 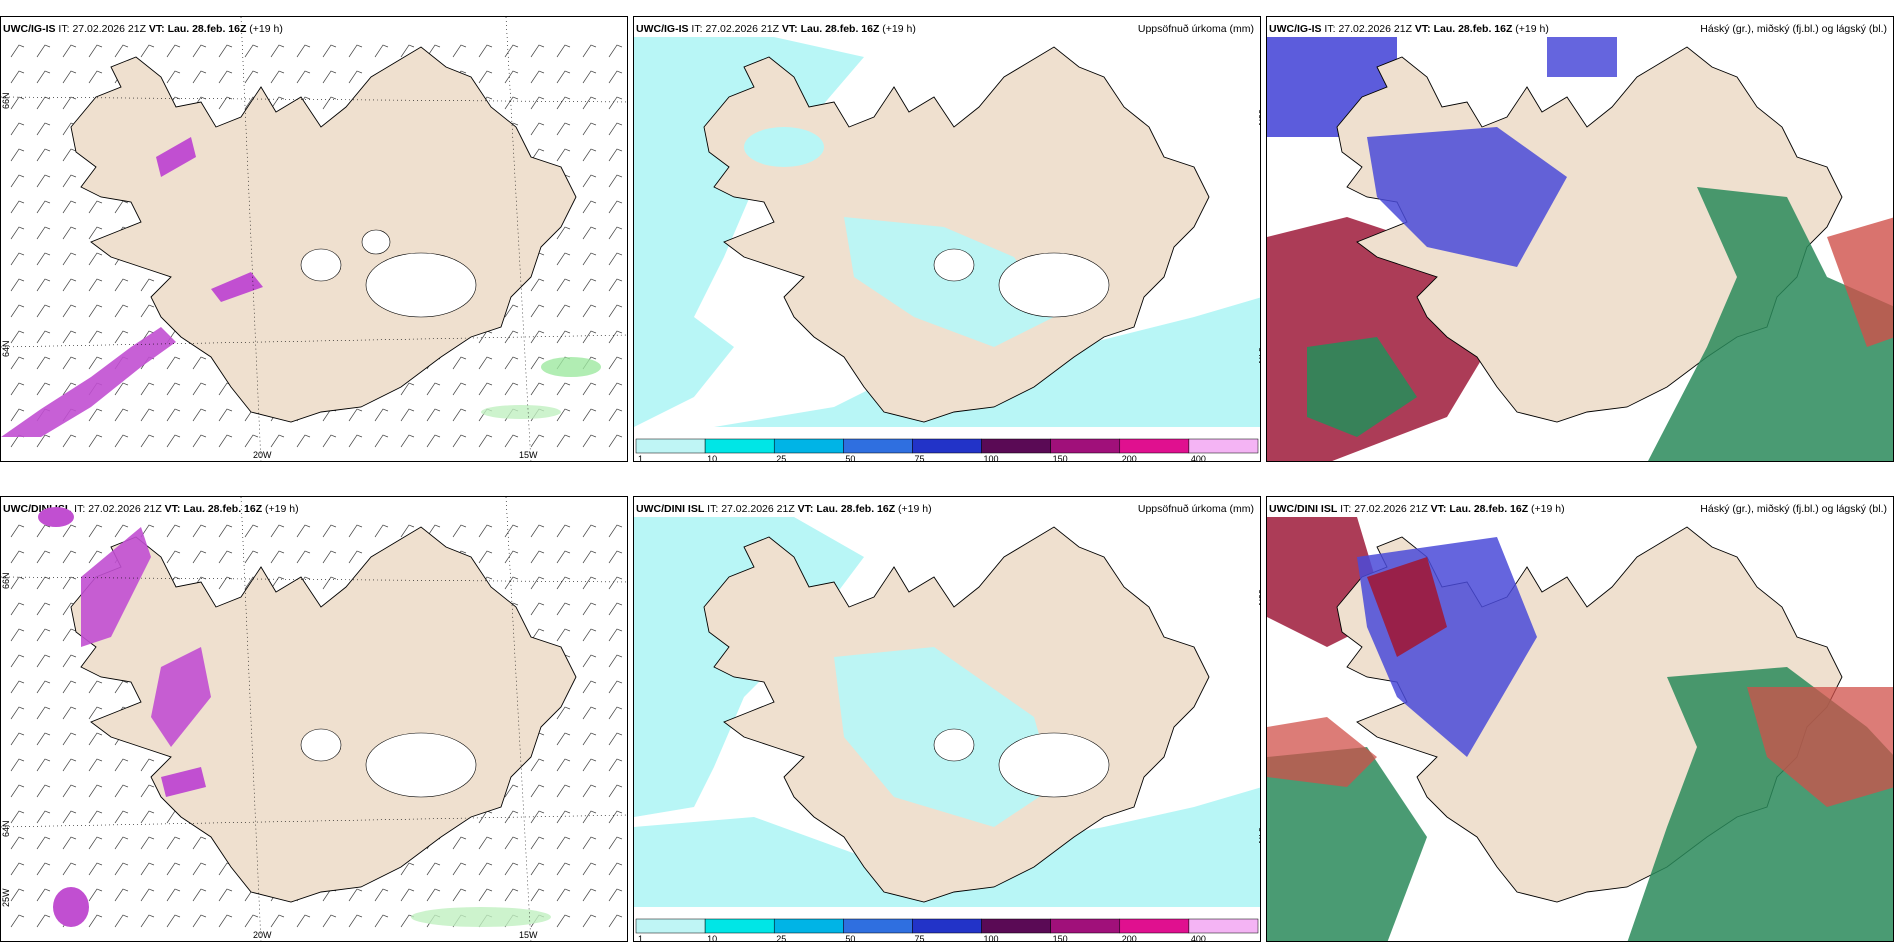 I want to click on lat-label-66: 66N, so click(x=1259, y=597).